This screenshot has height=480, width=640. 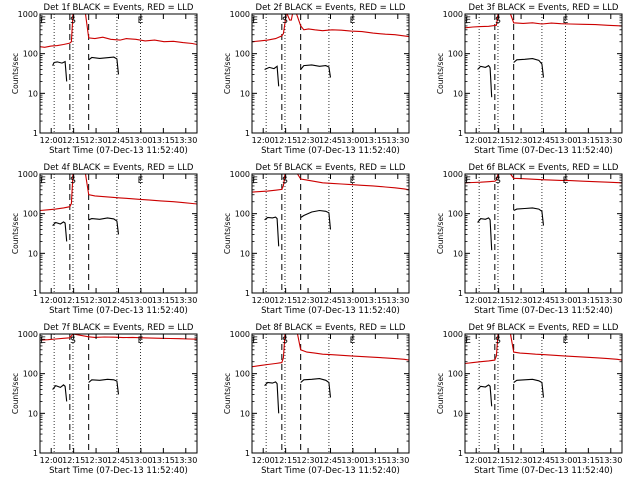 I want to click on plot-frame, so click(x=330, y=73).